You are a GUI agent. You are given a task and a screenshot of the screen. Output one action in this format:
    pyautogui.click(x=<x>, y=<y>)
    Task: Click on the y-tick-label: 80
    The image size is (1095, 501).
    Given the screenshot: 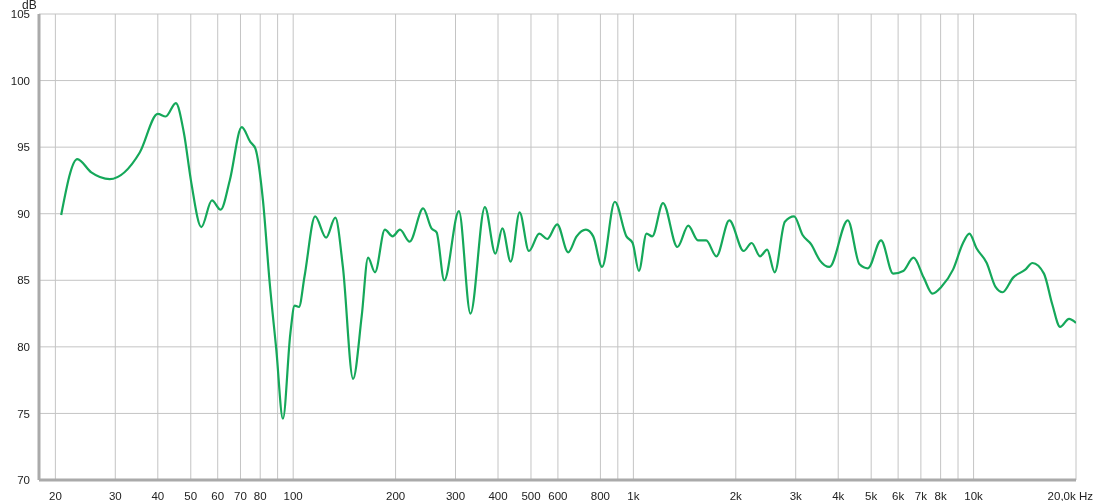 What is the action you would take?
    pyautogui.click(x=23, y=346)
    